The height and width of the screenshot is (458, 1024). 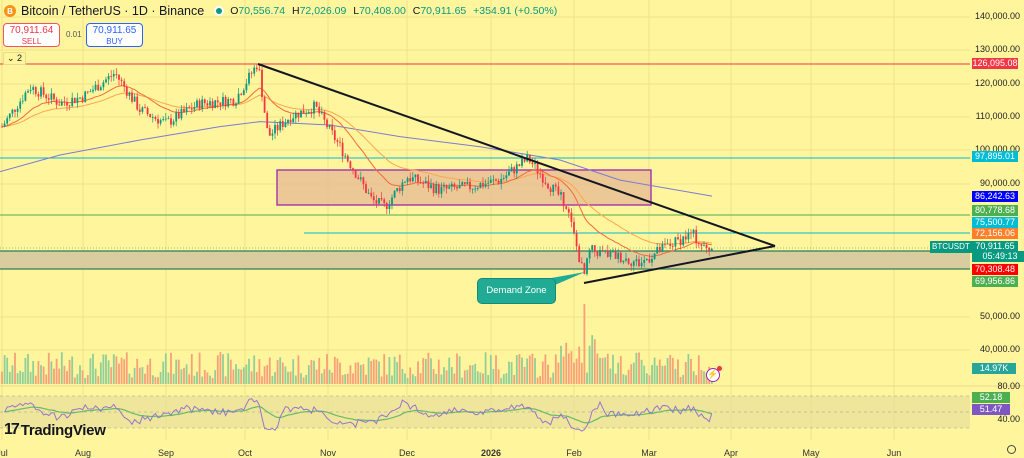 What do you see at coordinates (894, 453) in the screenshot?
I see `time-axis-label: Jun` at bounding box center [894, 453].